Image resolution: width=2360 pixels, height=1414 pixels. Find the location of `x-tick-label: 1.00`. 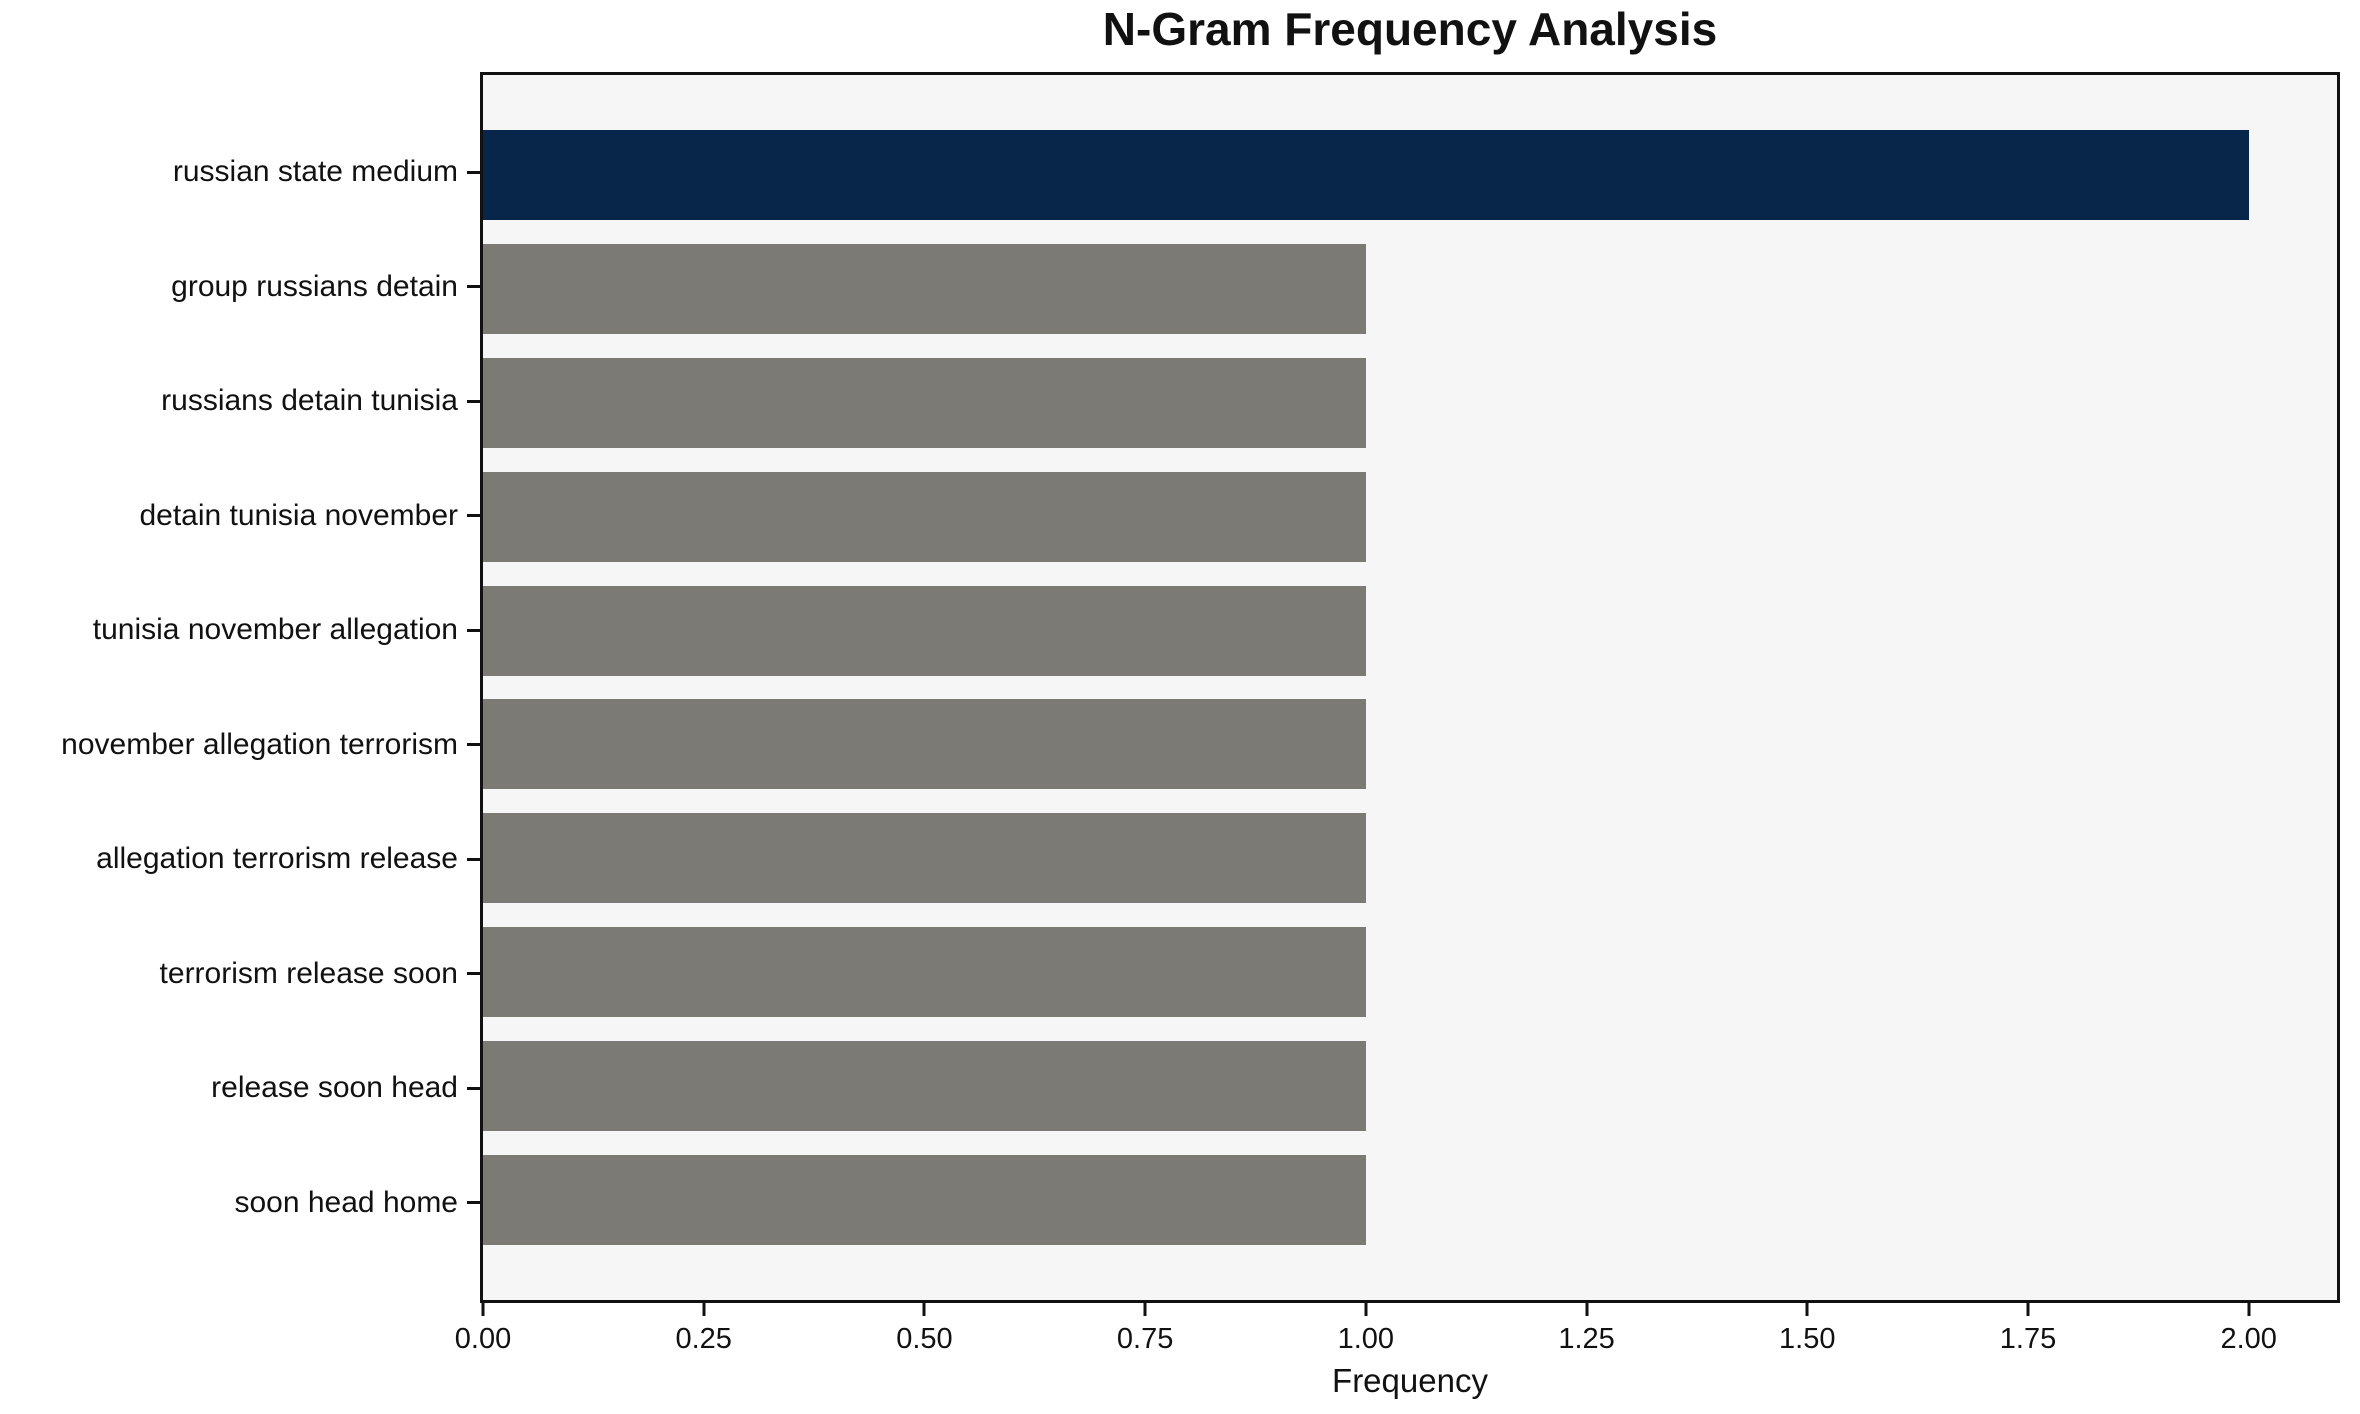

x-tick-label: 1.00 is located at coordinates (1366, 1339).